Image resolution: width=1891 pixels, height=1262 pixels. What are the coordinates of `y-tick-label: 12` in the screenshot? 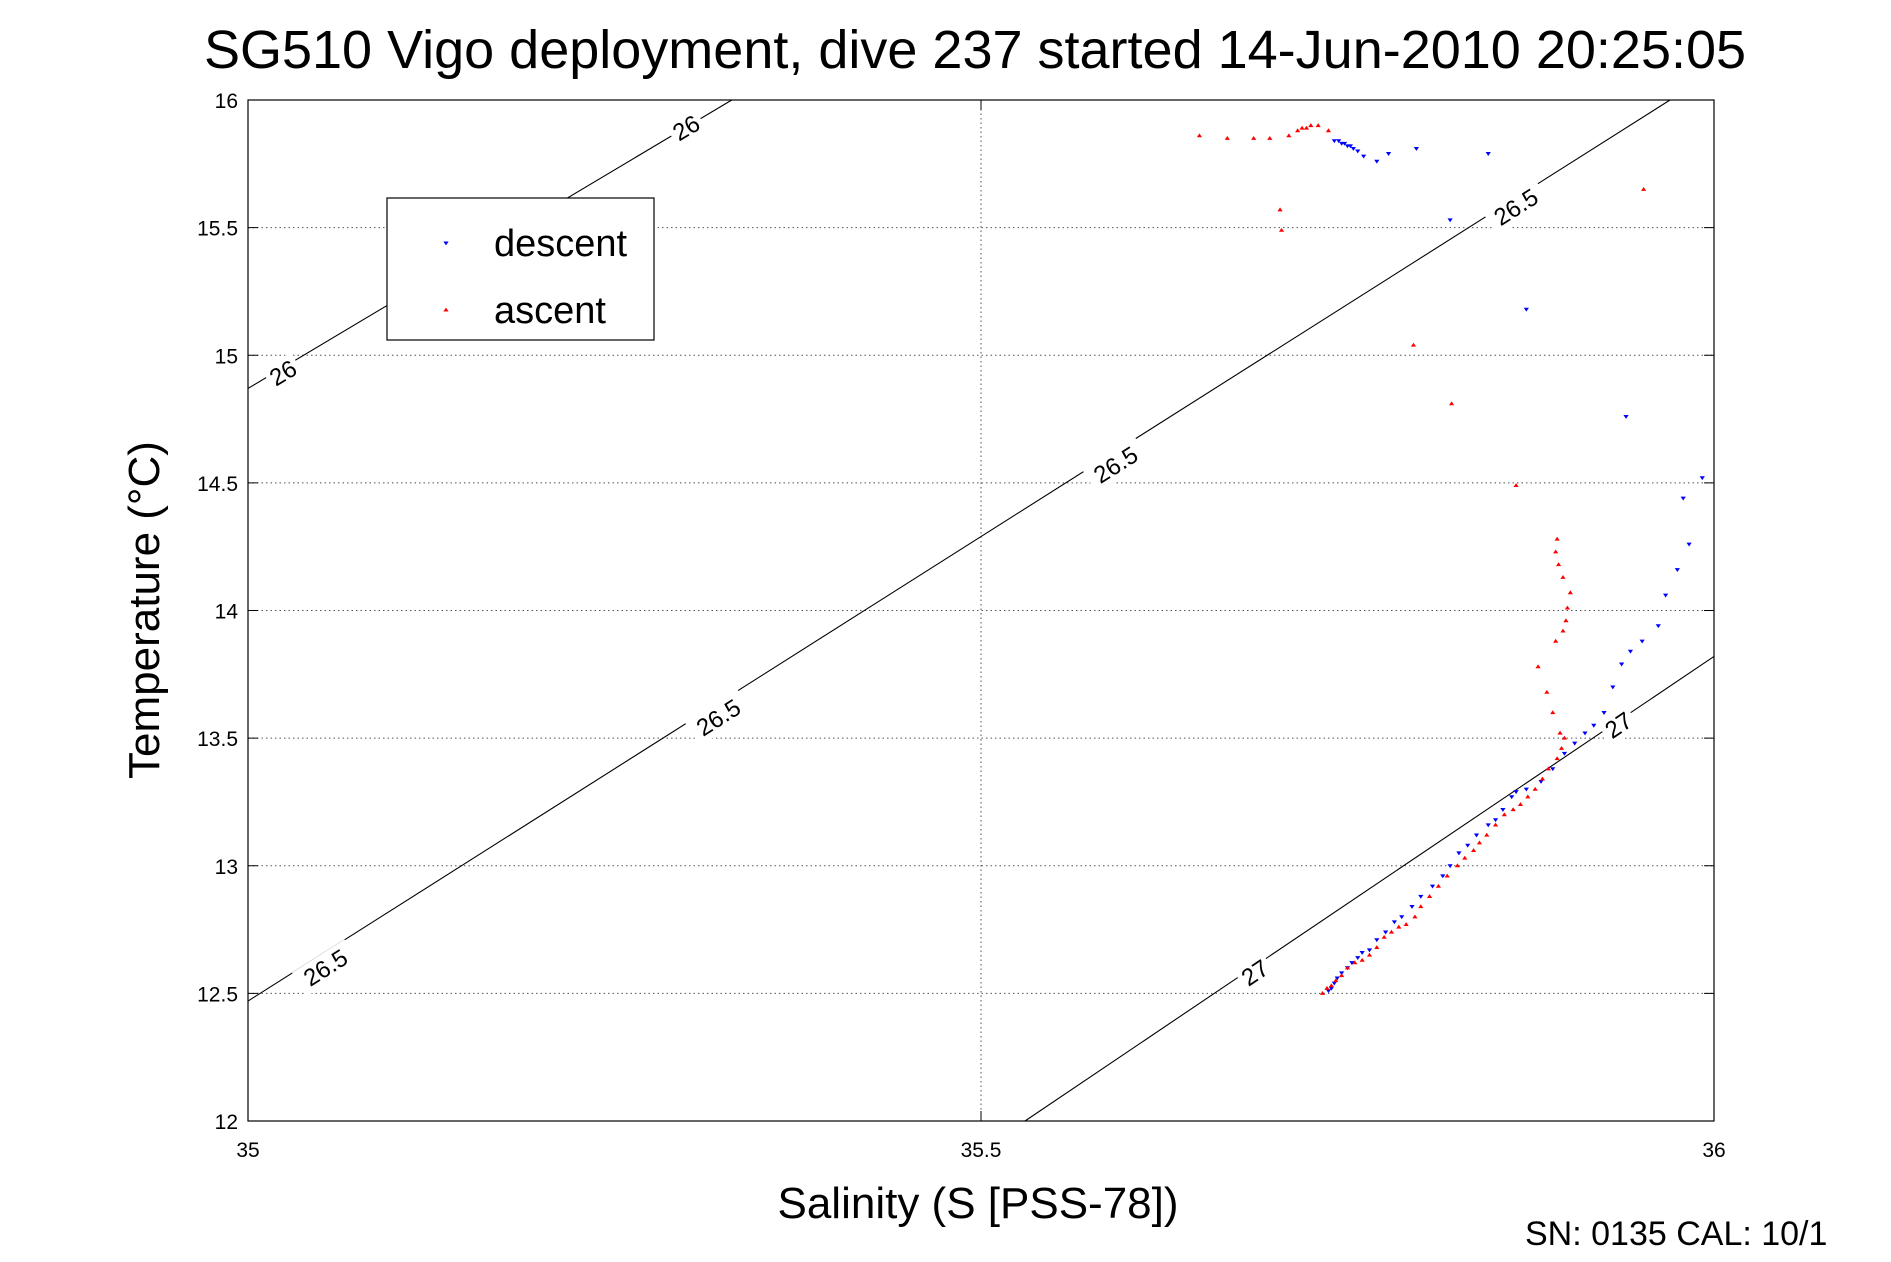 It's located at (226, 1122).